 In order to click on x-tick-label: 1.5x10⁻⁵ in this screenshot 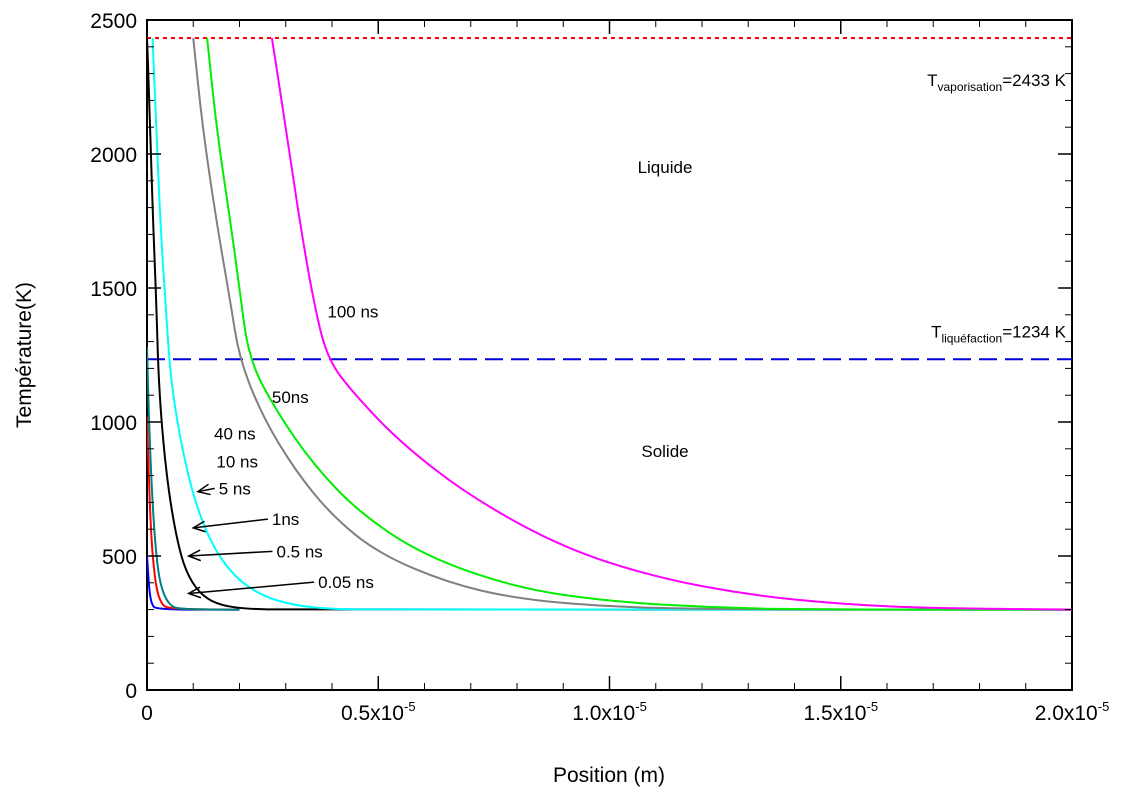, I will do `click(840, 712)`.